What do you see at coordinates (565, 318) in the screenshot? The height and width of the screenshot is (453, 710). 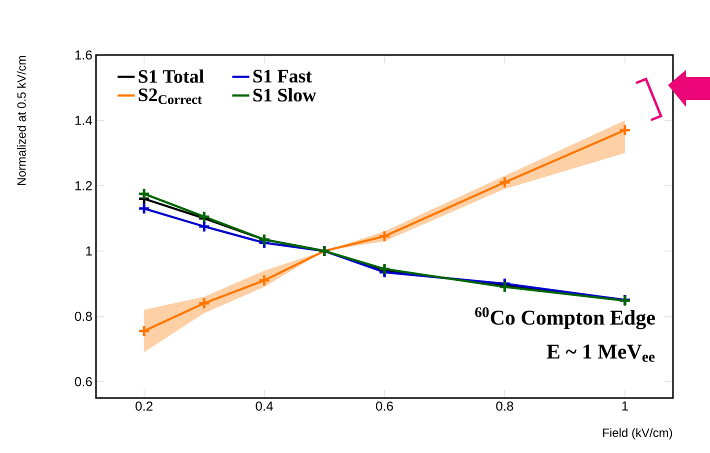 I see `annotation: $^{60}$Co Compton Edge` at bounding box center [565, 318].